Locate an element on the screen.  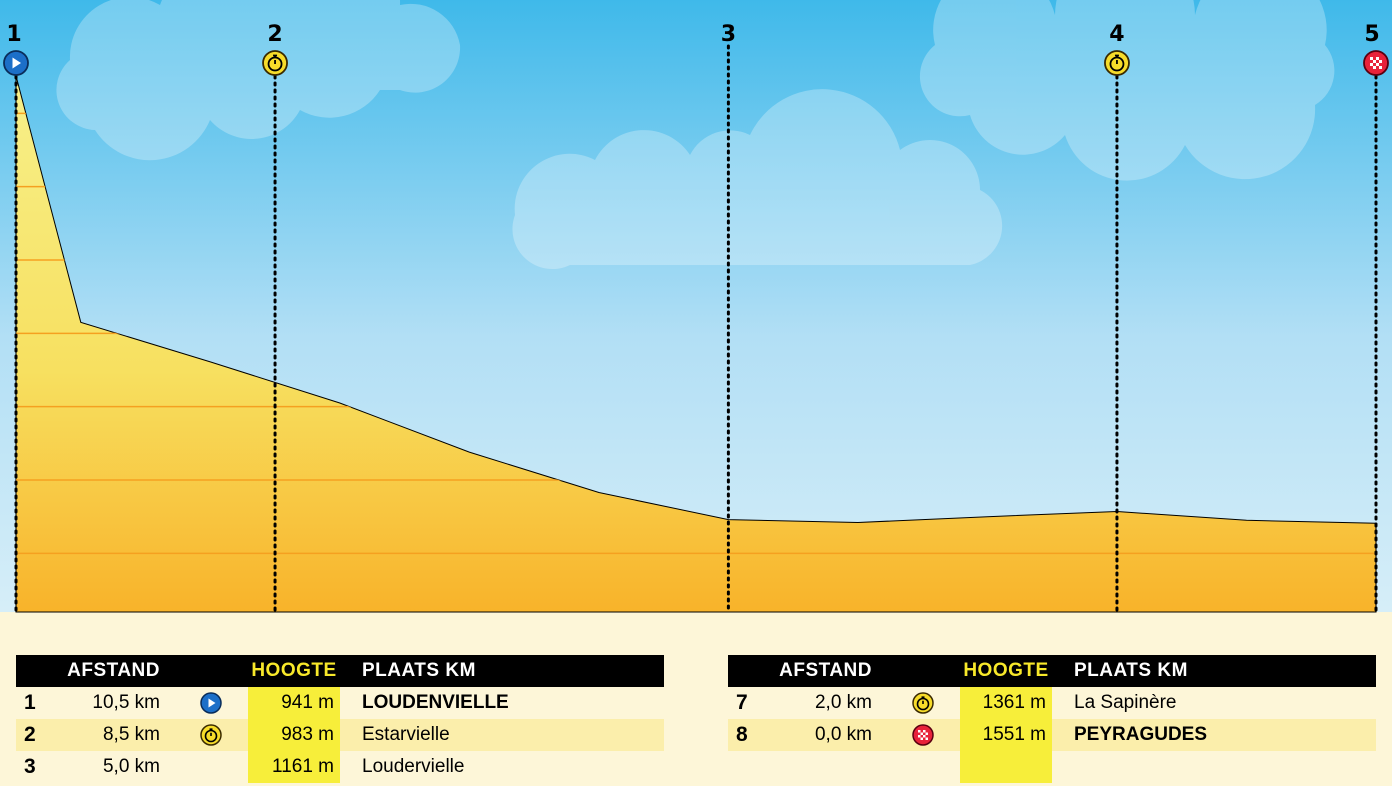
row-number: 1 is located at coordinates (40, 703).